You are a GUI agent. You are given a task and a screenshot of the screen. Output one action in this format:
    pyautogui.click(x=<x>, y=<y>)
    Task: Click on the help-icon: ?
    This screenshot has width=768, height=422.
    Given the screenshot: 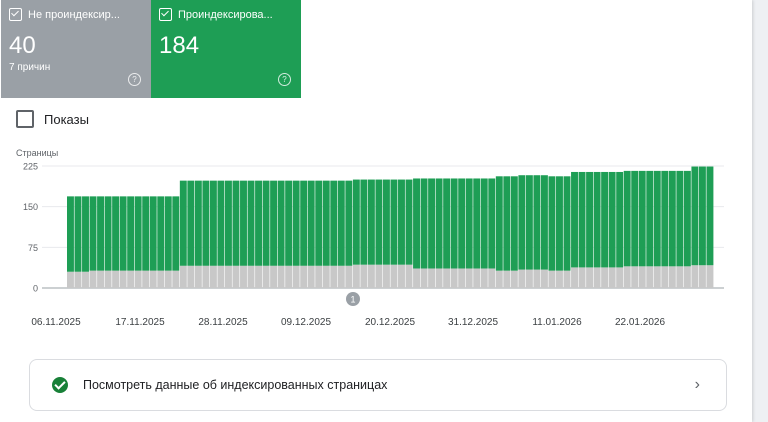 What is the action you would take?
    pyautogui.click(x=284, y=79)
    